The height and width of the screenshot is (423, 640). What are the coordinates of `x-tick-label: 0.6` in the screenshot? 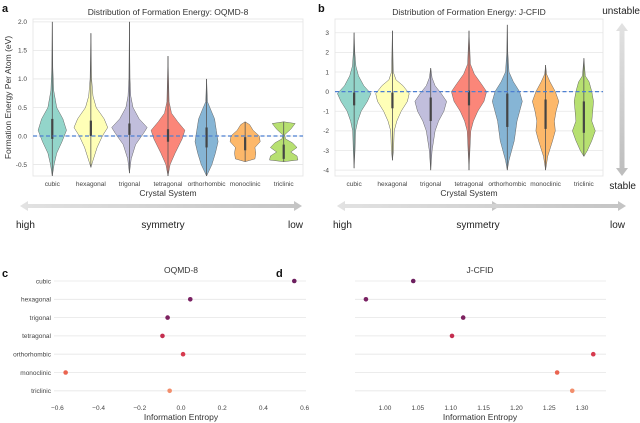 It's located at (304, 408).